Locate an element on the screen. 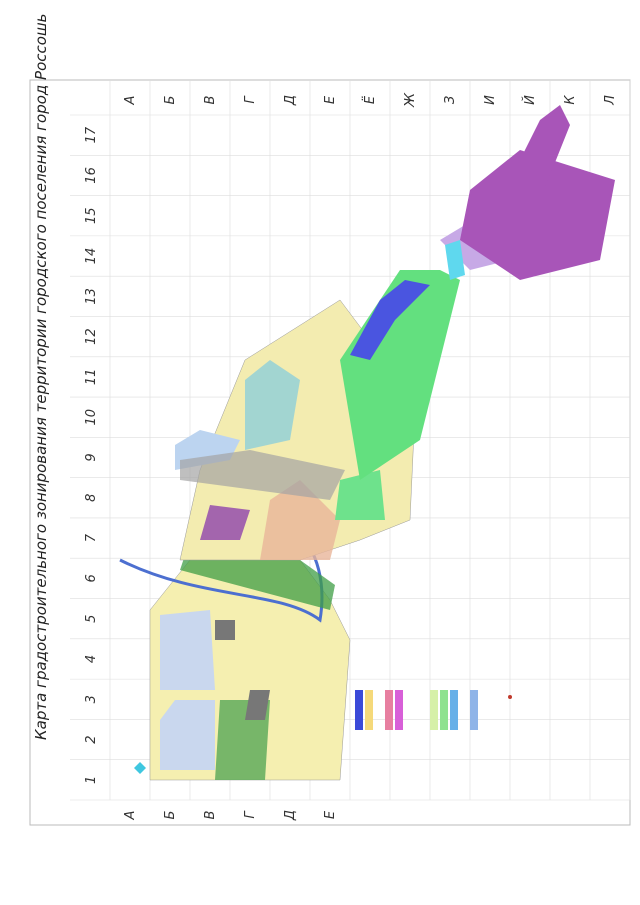  row-label: 1 is located at coordinates (91, 780).